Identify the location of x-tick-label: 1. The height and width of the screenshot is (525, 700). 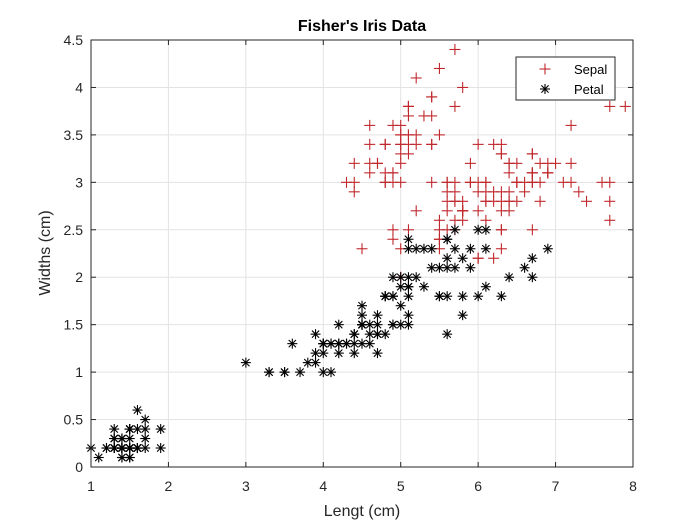
(91, 486).